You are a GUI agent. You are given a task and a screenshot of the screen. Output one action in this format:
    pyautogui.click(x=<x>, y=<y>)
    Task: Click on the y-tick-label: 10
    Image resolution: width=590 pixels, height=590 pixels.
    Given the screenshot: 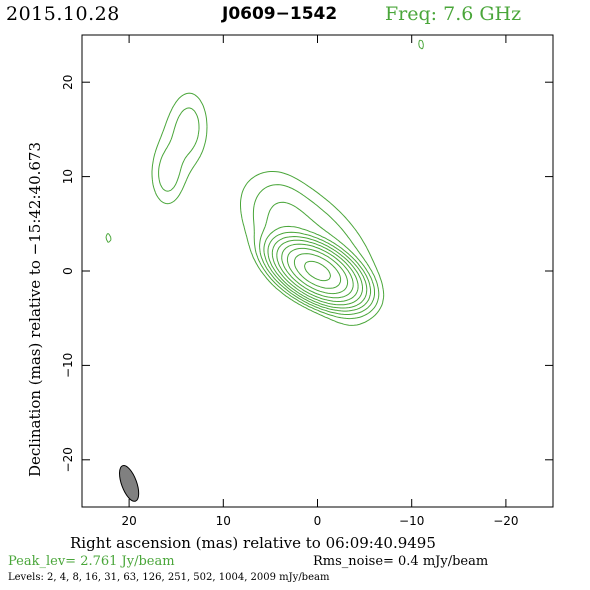 What is the action you would take?
    pyautogui.click(x=68, y=176)
    